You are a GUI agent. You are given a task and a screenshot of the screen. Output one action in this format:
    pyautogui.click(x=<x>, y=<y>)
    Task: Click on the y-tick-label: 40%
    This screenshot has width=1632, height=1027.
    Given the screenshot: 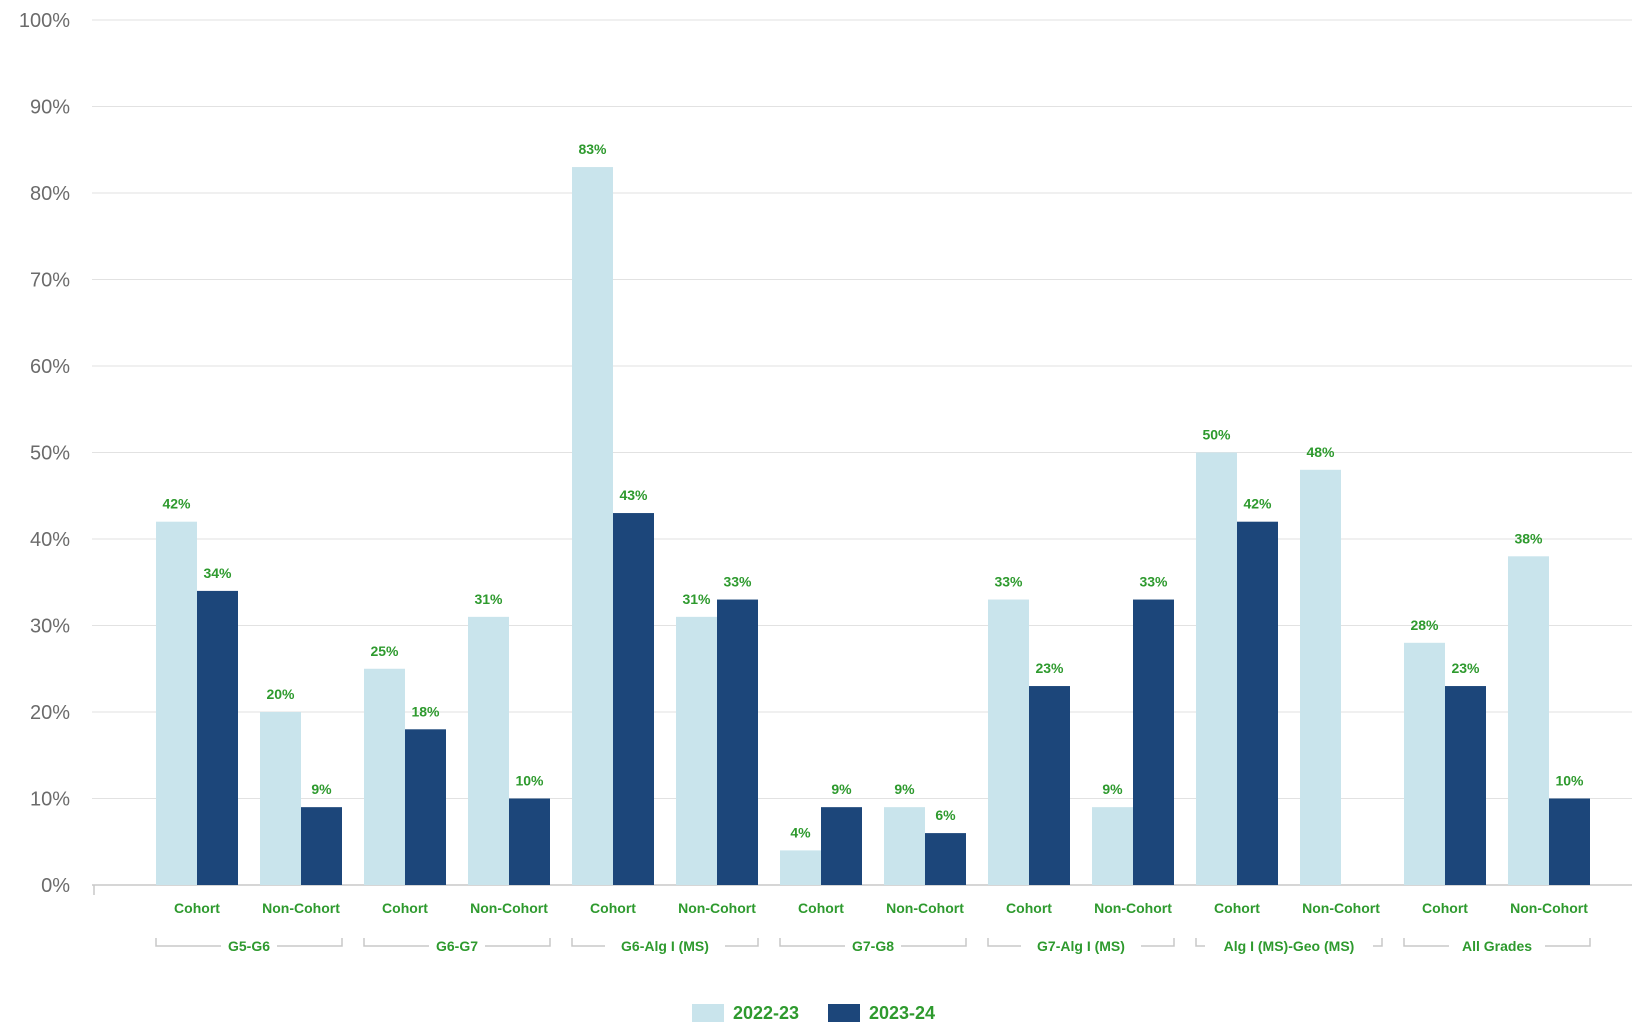 What is the action you would take?
    pyautogui.click(x=50, y=540)
    